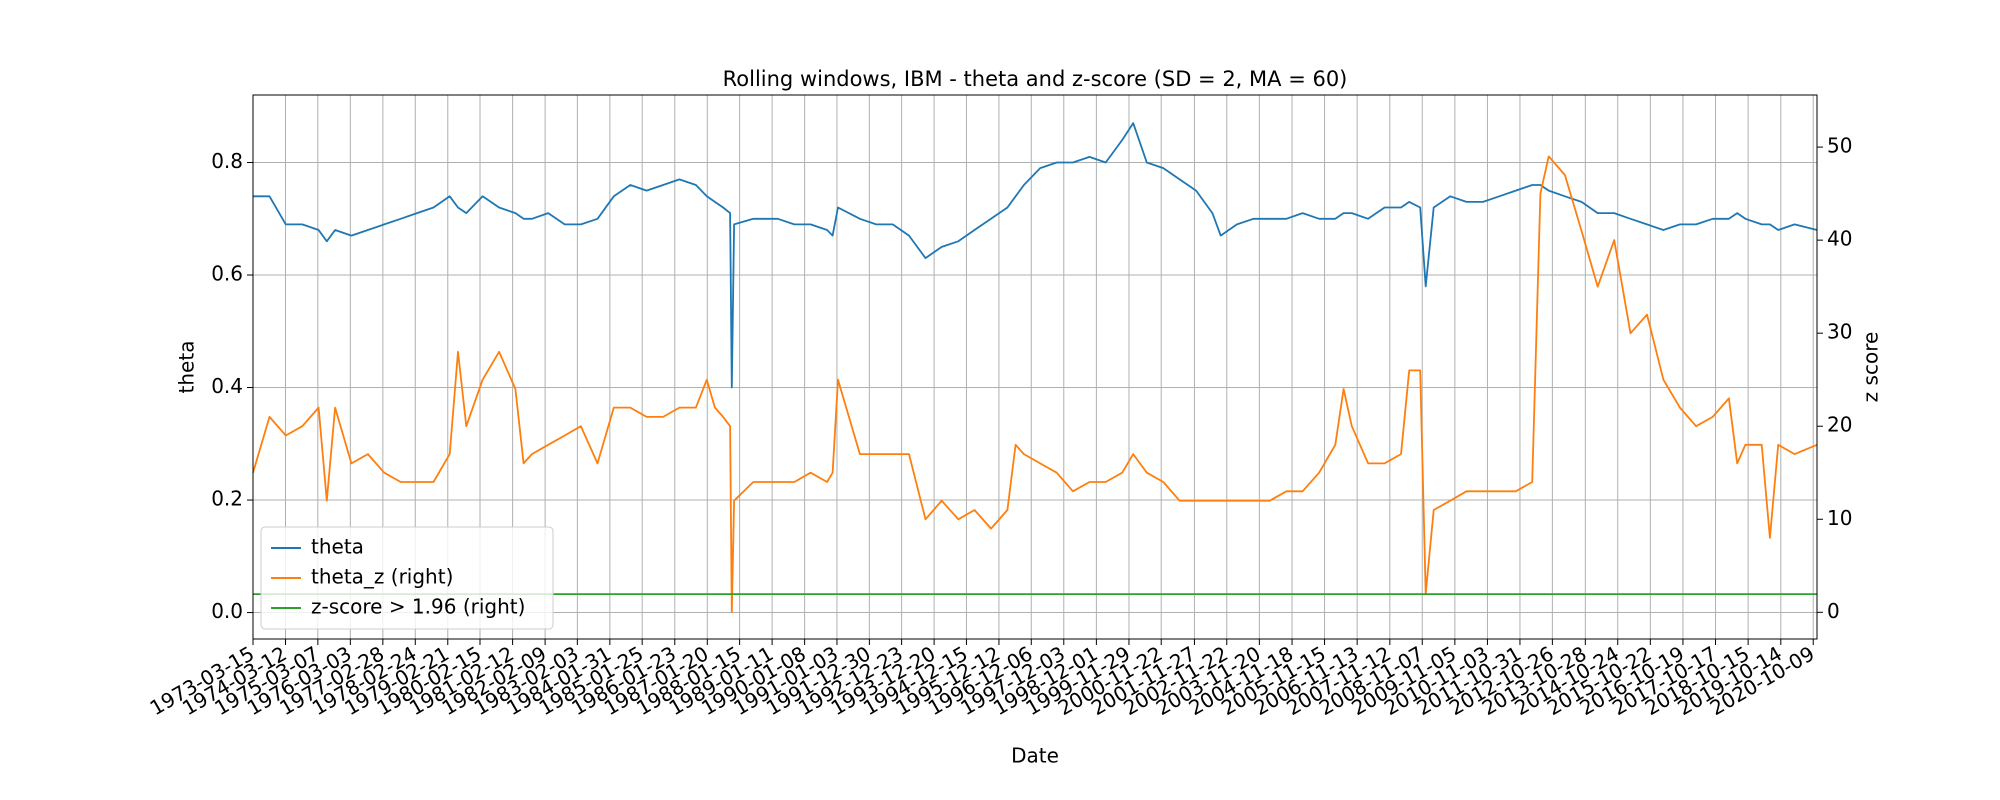  What do you see at coordinates (227, 386) in the screenshot?
I see `y-tick-label: 0.4` at bounding box center [227, 386].